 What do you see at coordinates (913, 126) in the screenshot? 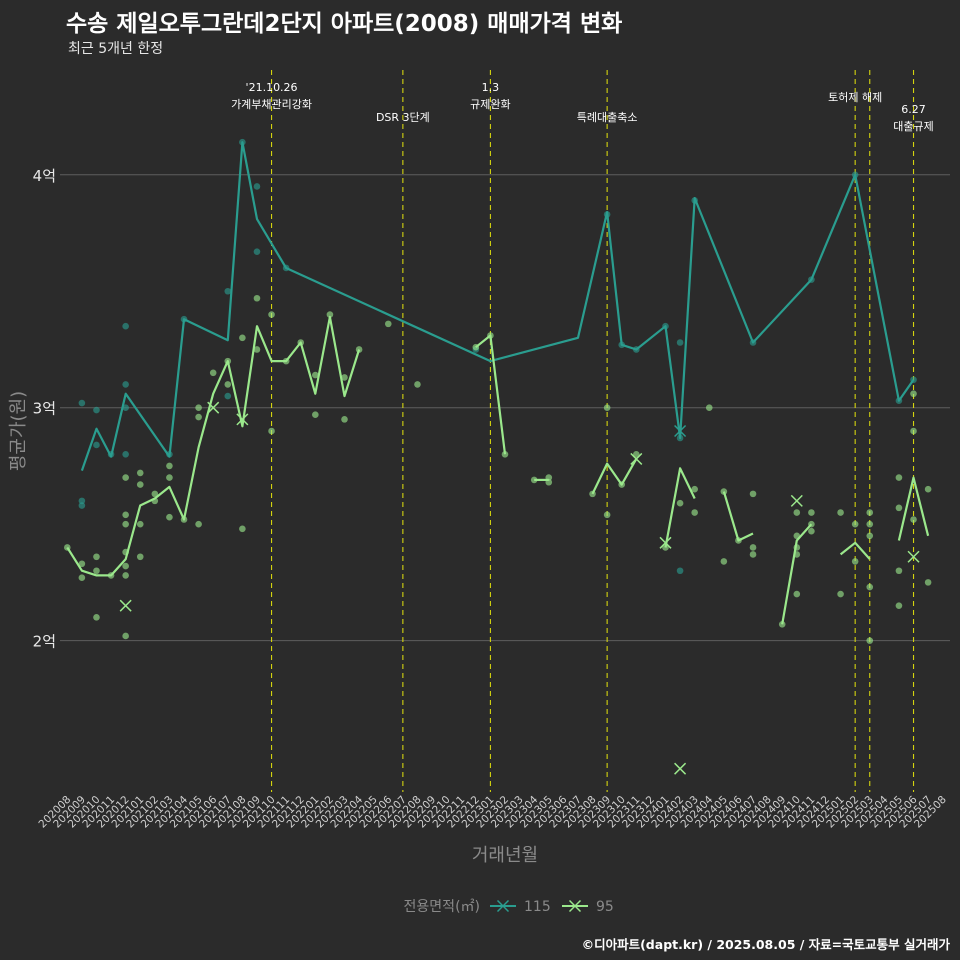
I see `policy-annotation-label: 대출규제` at bounding box center [913, 126].